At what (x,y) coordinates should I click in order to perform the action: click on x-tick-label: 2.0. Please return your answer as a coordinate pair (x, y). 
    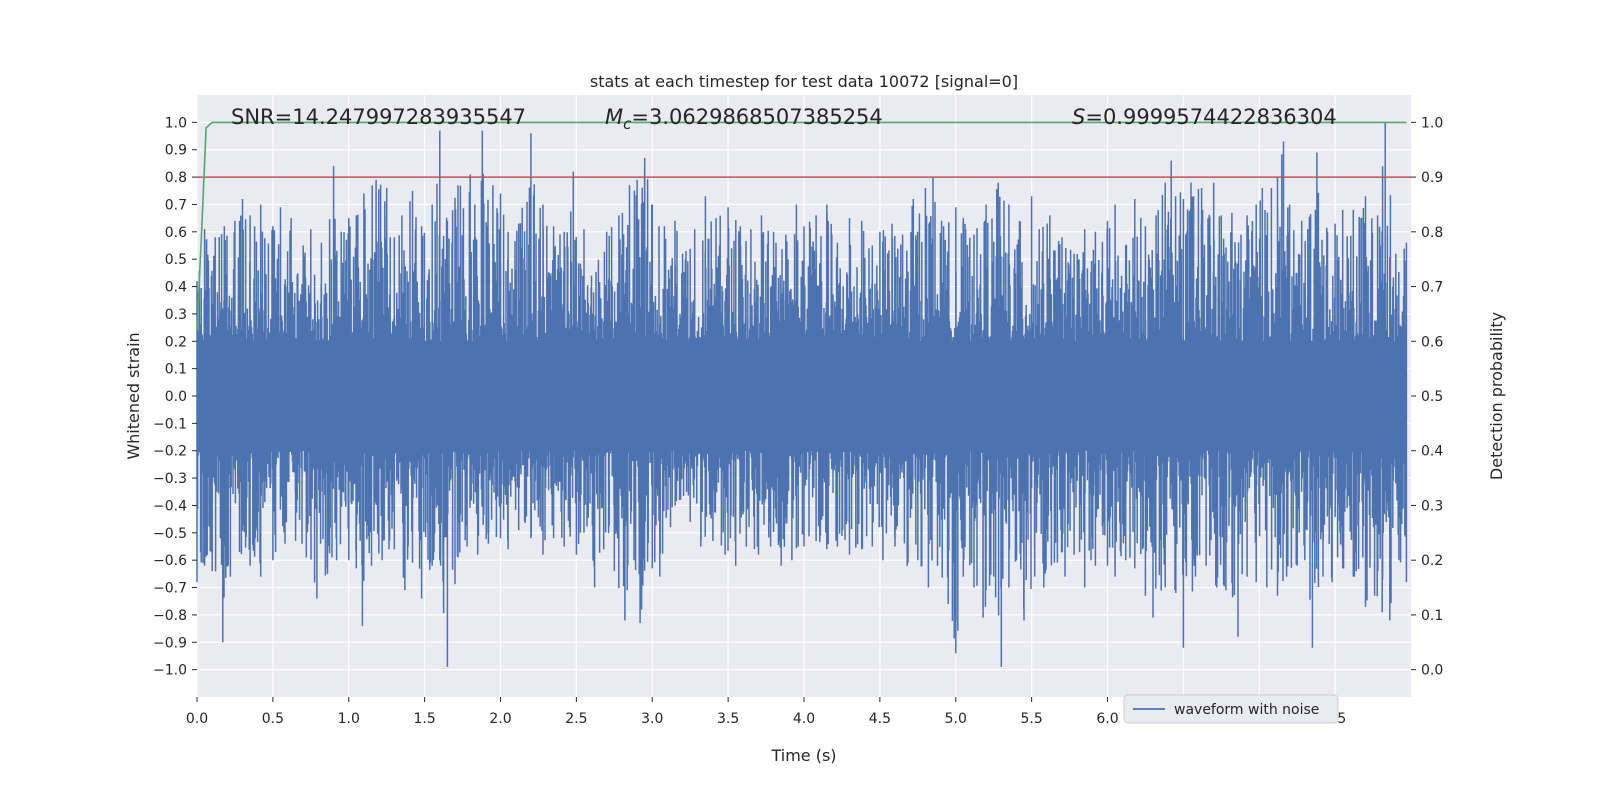
    Looking at the image, I should click on (500, 719).